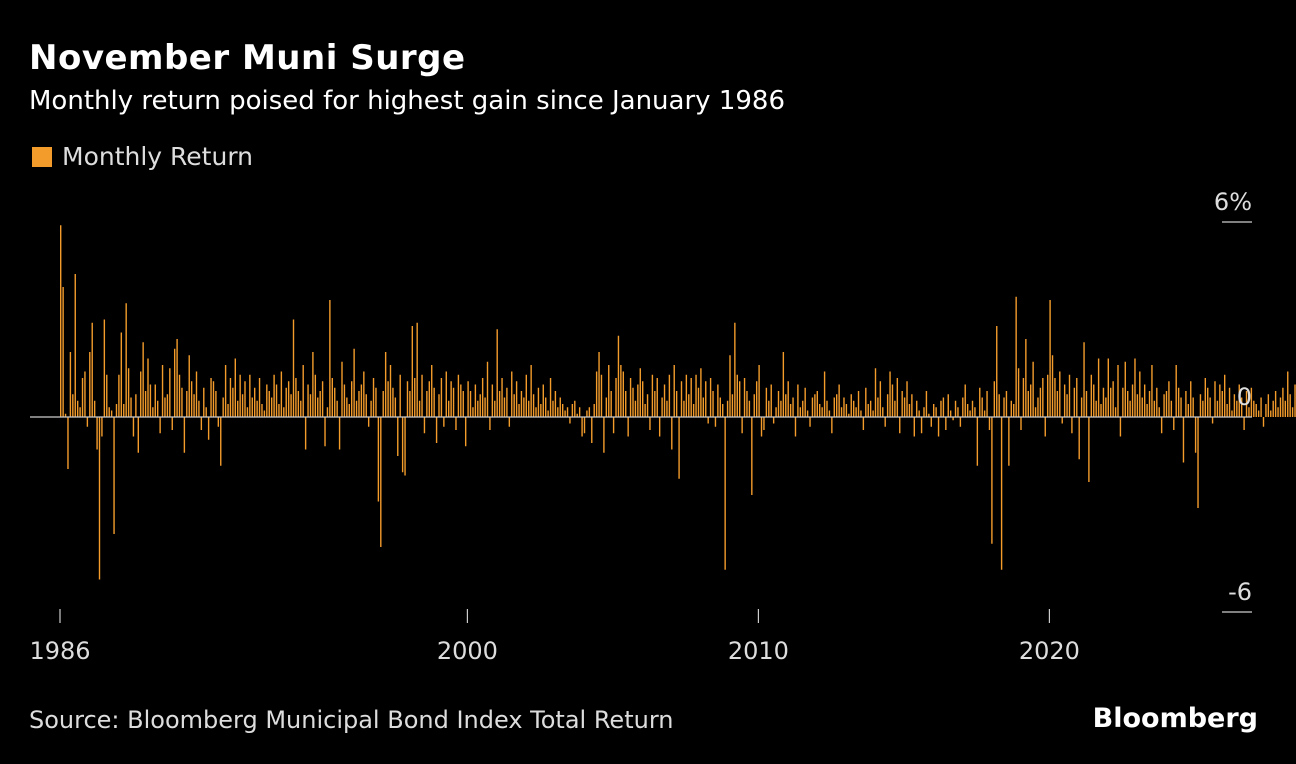 This screenshot has height=764, width=1296. Describe the element at coordinates (59, 651) in the screenshot. I see `x-tick-label: 1986` at that location.